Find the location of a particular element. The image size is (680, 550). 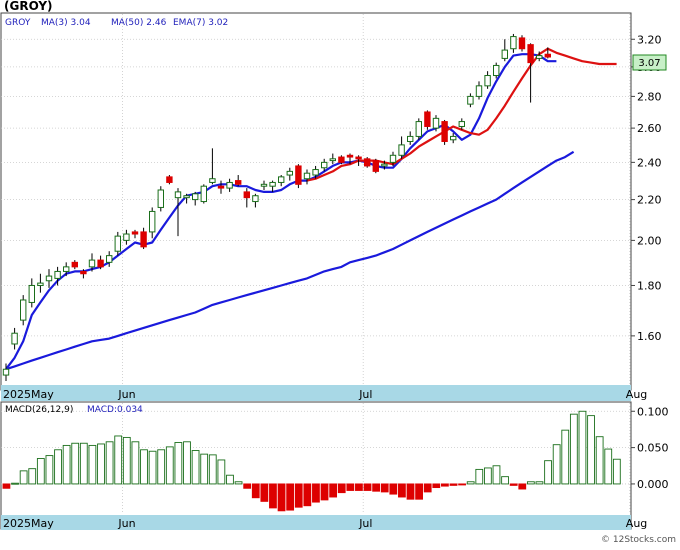

price-tick-label: 1.80 is located at coordinates (649, 285).